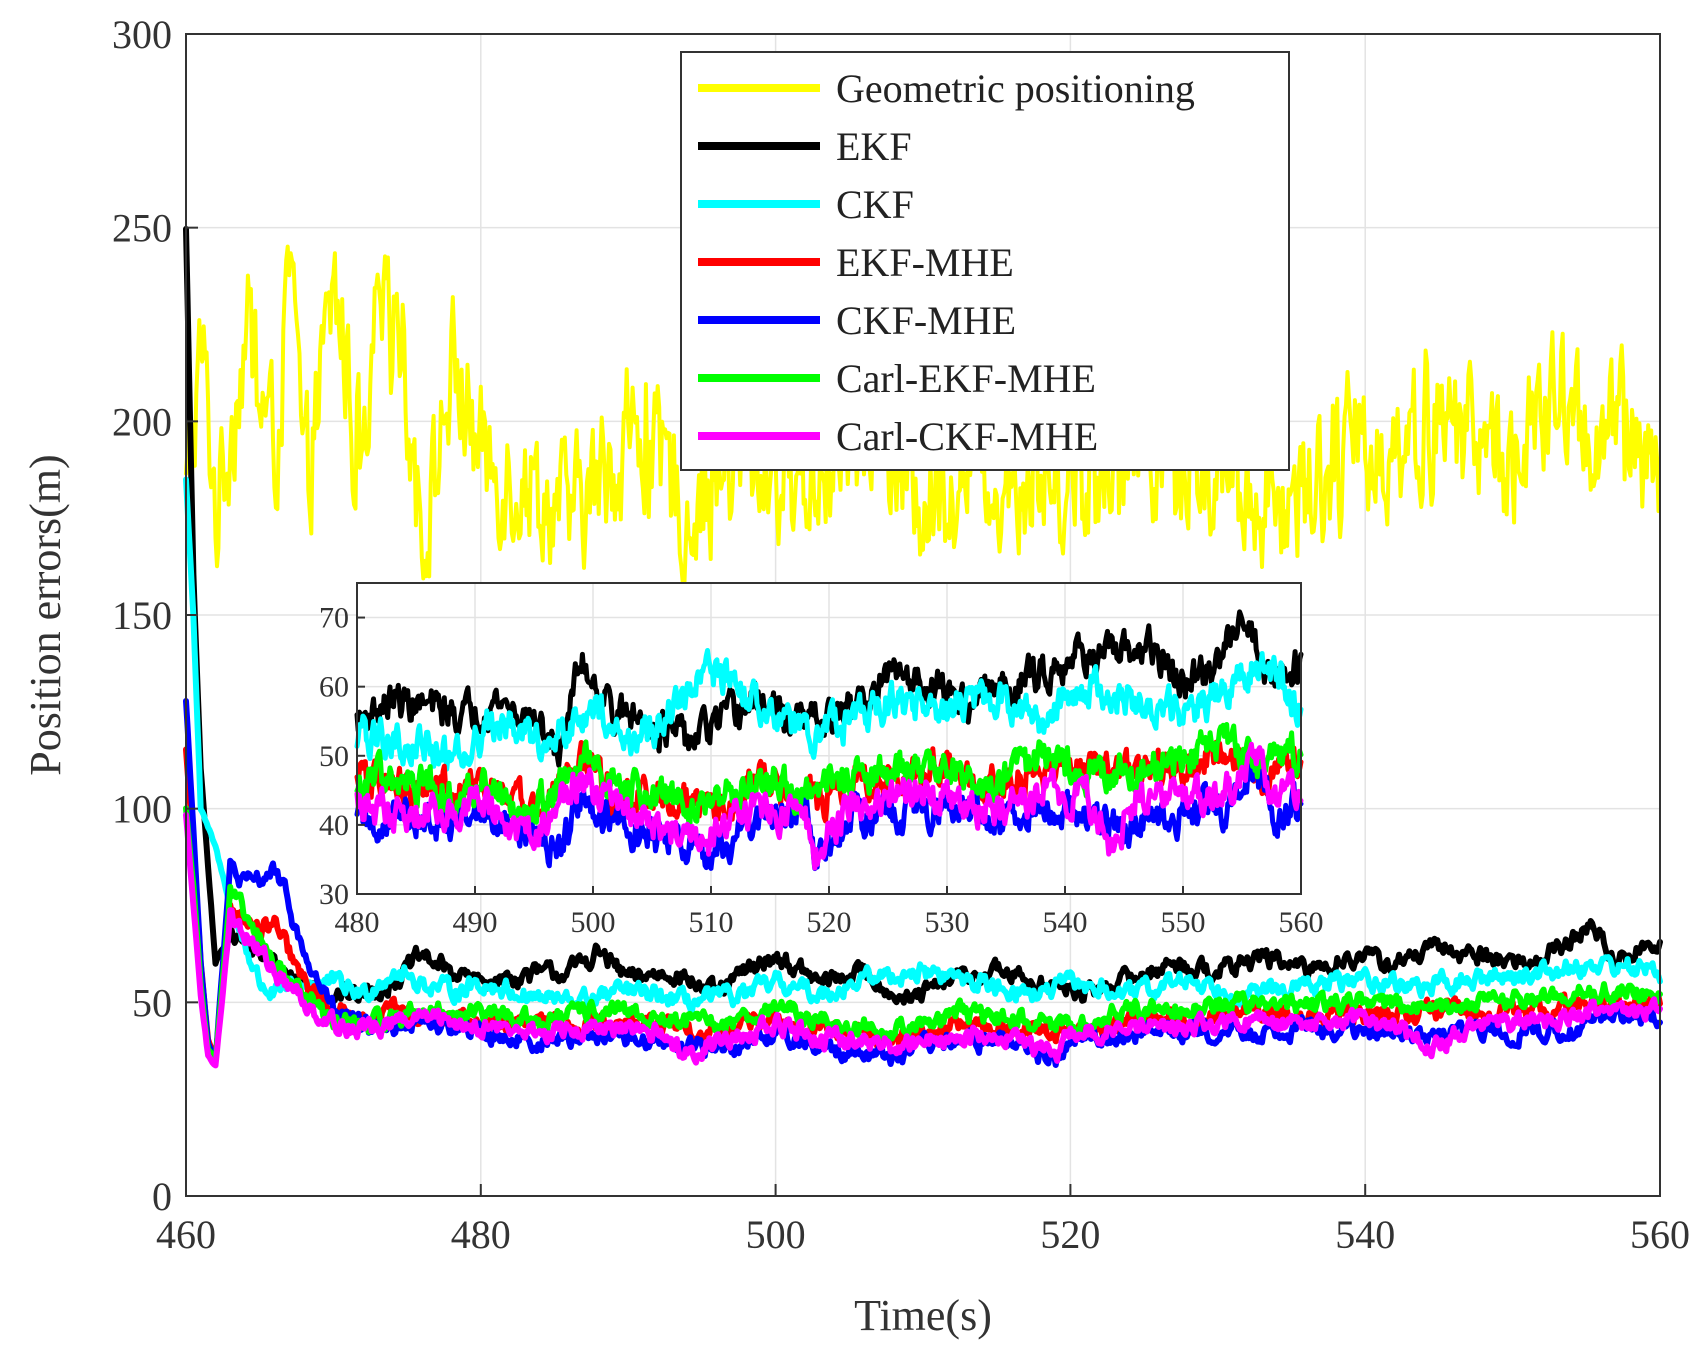  I want to click on main-y-tick-label: 200, so click(142, 421).